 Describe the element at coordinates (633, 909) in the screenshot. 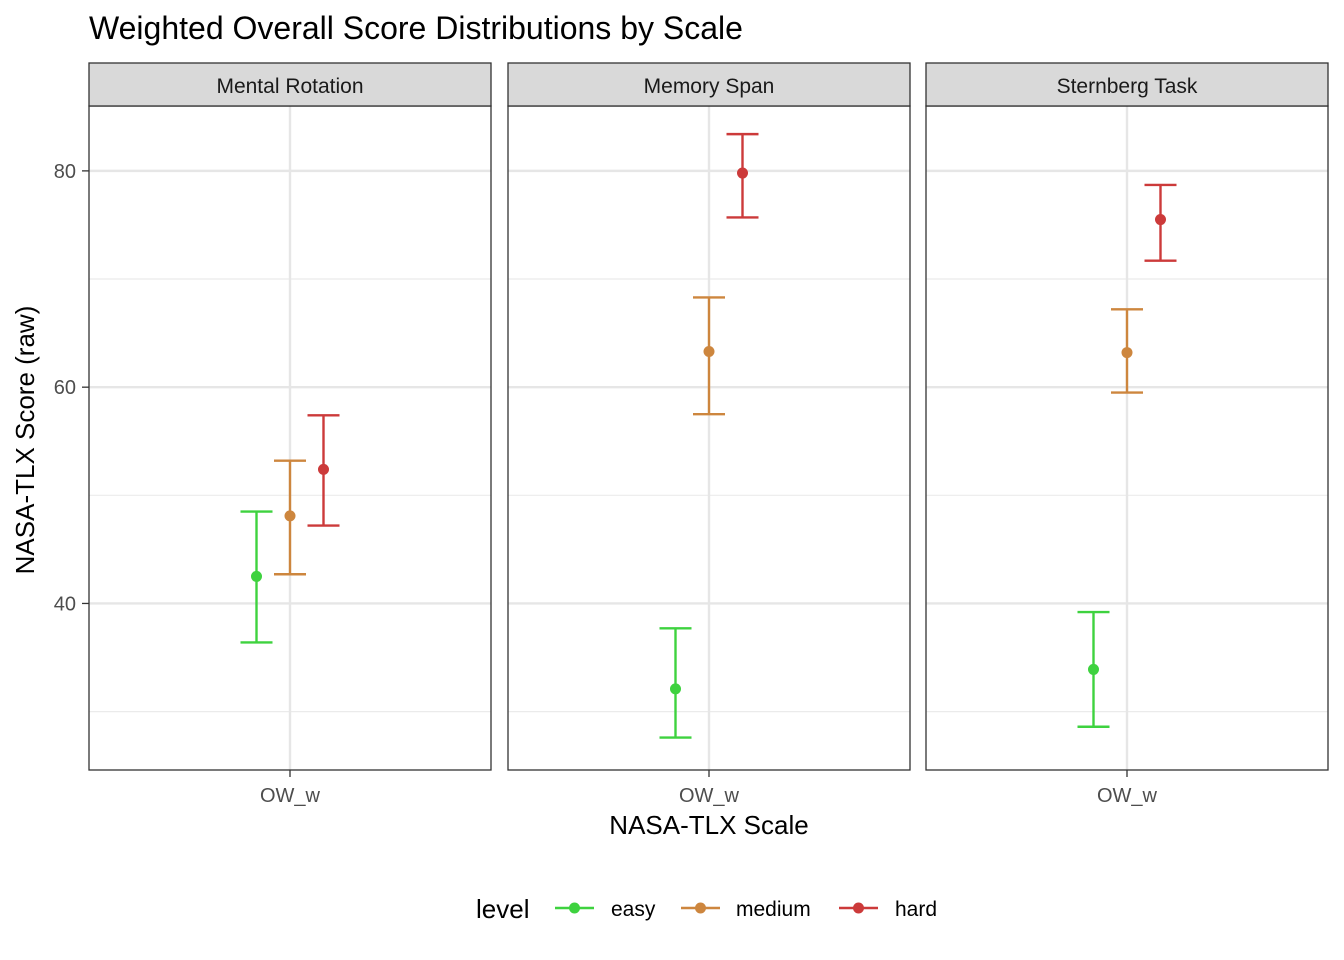

I see `legend-label: easy` at that location.